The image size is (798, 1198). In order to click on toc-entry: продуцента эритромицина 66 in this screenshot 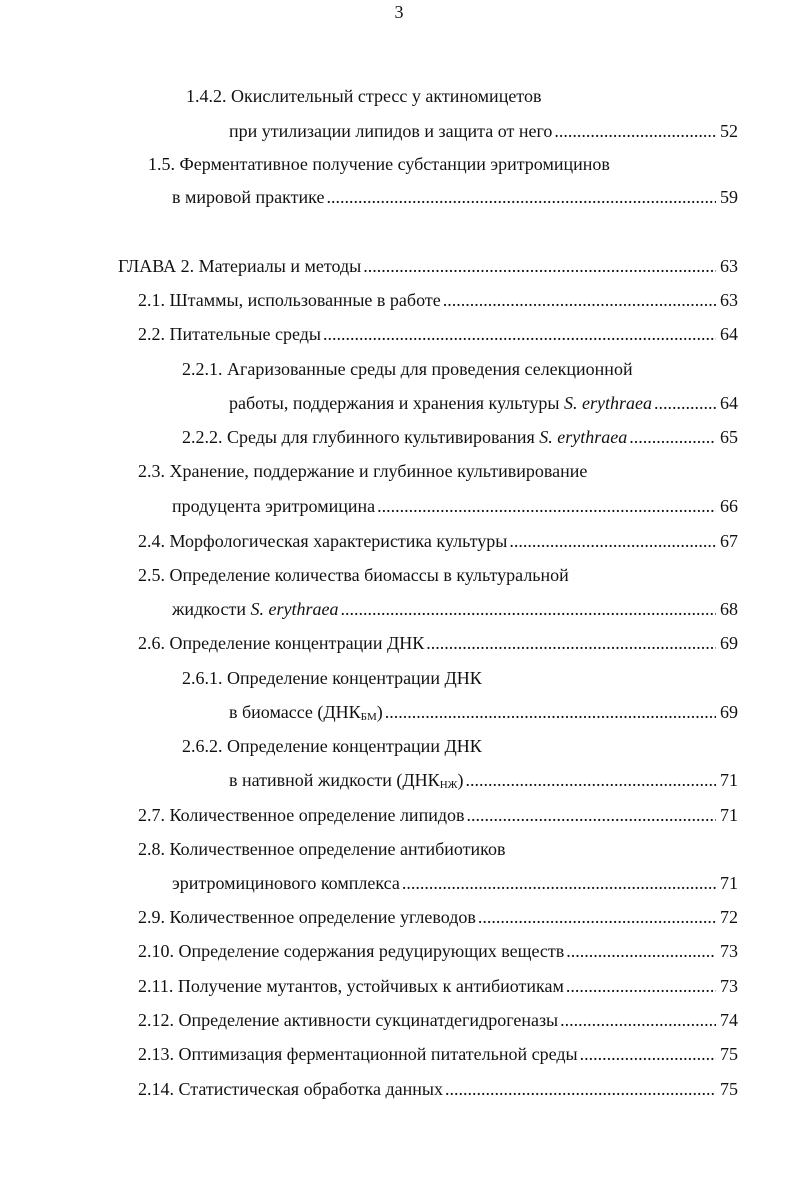, I will do `click(455, 506)`.